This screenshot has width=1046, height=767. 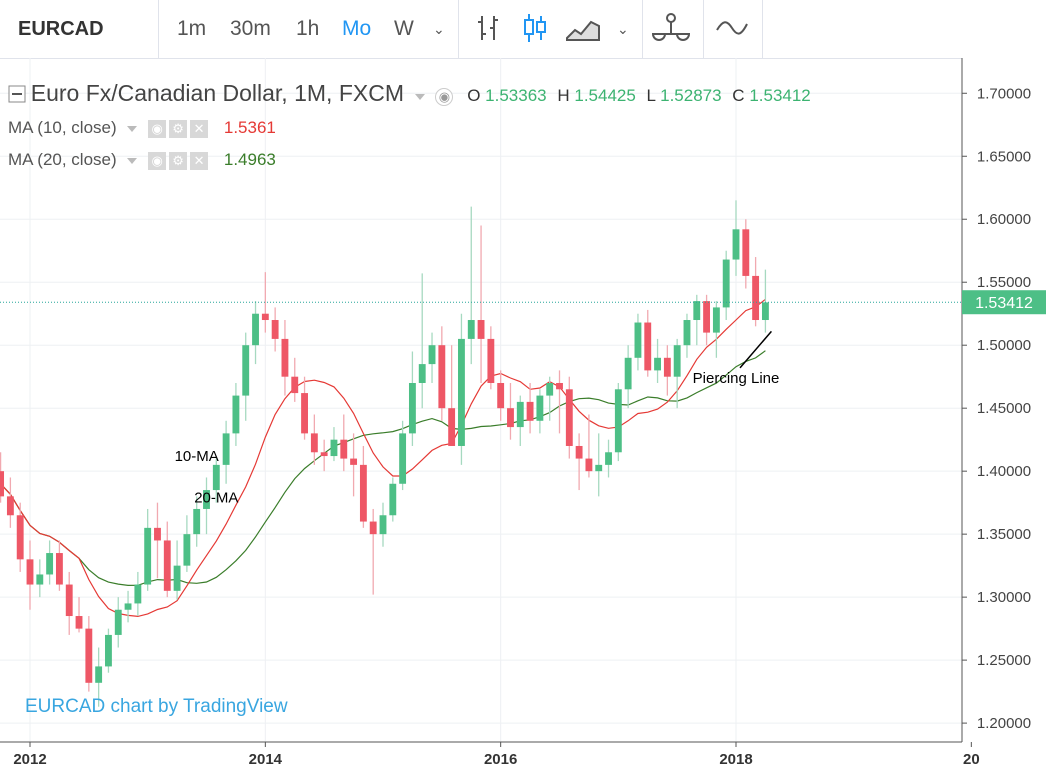 I want to click on bars-style-icon, so click(x=489, y=28).